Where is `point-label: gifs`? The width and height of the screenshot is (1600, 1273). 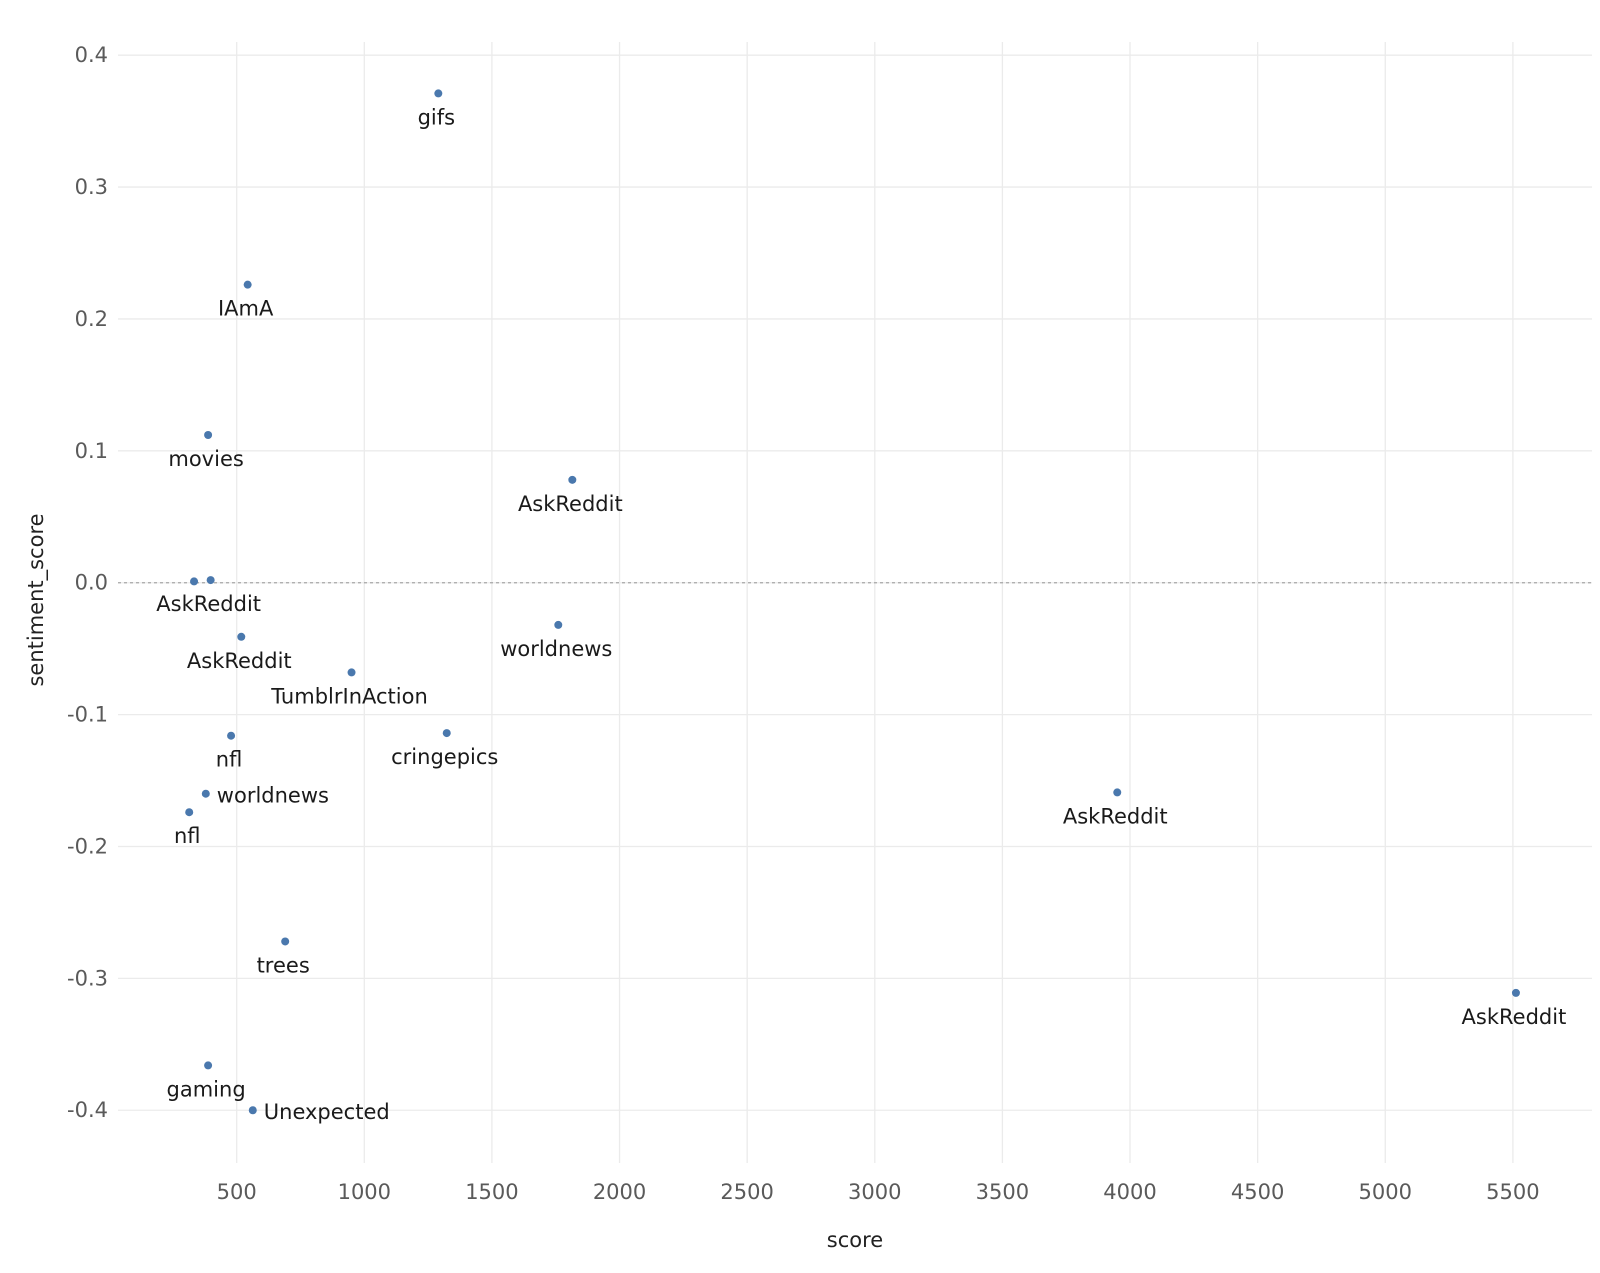 point-label: gifs is located at coordinates (437, 117).